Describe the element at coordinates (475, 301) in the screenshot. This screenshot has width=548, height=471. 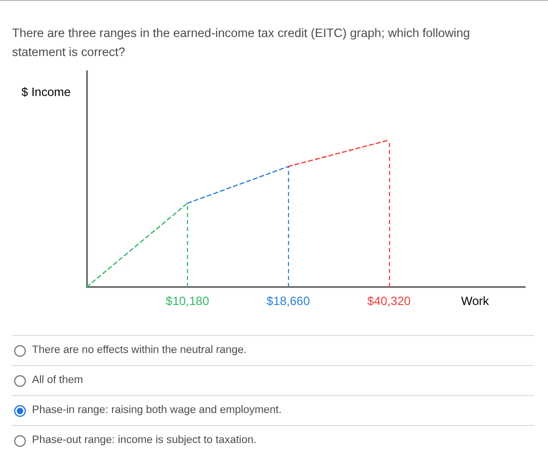
I see `x-axis-title: Work` at that location.